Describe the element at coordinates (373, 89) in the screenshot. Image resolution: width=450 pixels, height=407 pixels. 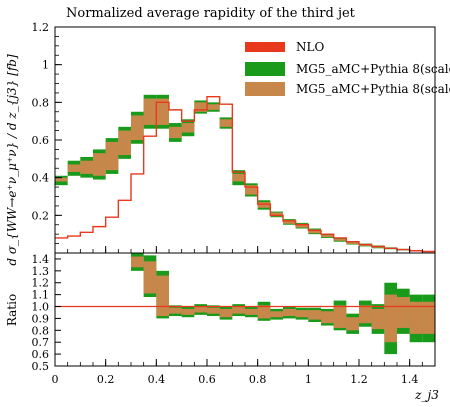
I see `legend-label-scale: MG5_aMC+Pythia 8(scale)` at that location.